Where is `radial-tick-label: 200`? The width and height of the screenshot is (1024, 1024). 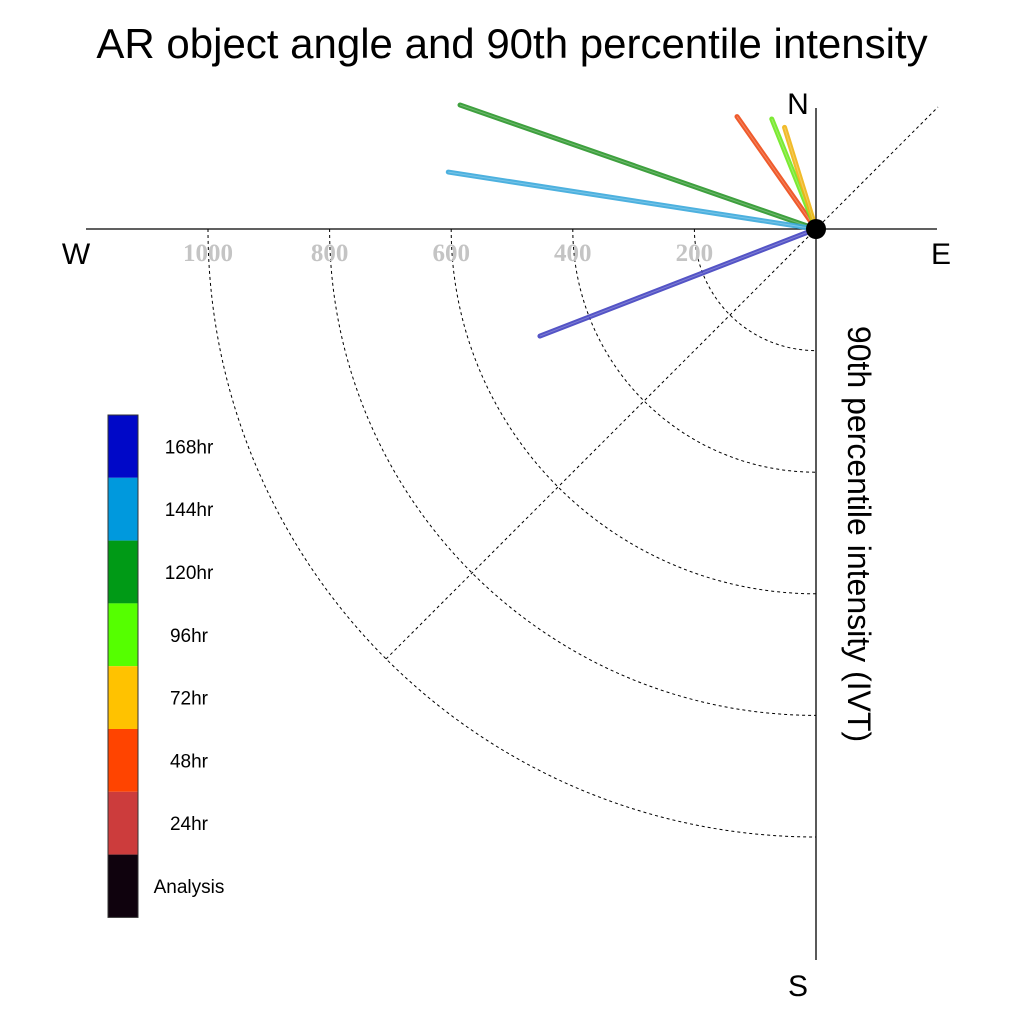
radial-tick-label: 200 is located at coordinates (695, 253).